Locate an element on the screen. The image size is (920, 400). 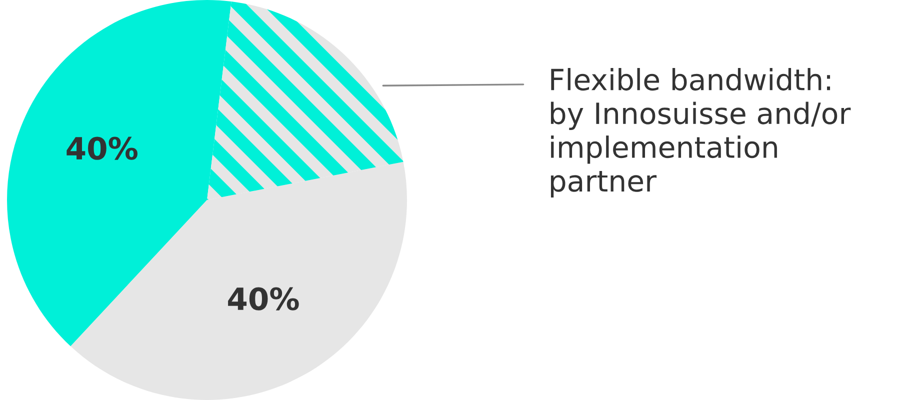
pie-slice is located at coordinates (305, 100).